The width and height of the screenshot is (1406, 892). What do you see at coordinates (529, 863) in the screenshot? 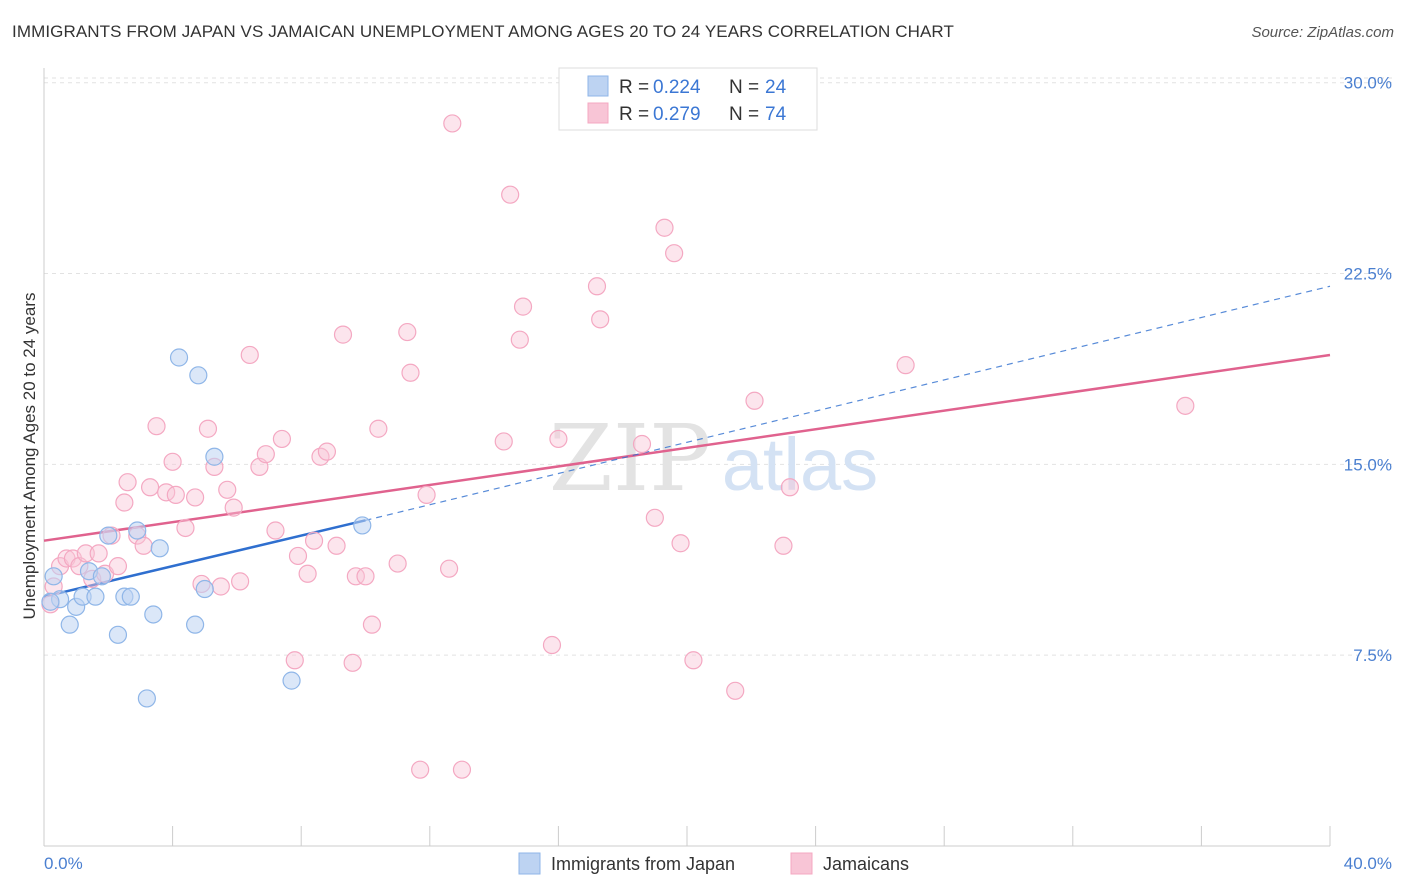
I see `bottom-legend-swatch-japan` at bounding box center [529, 863].